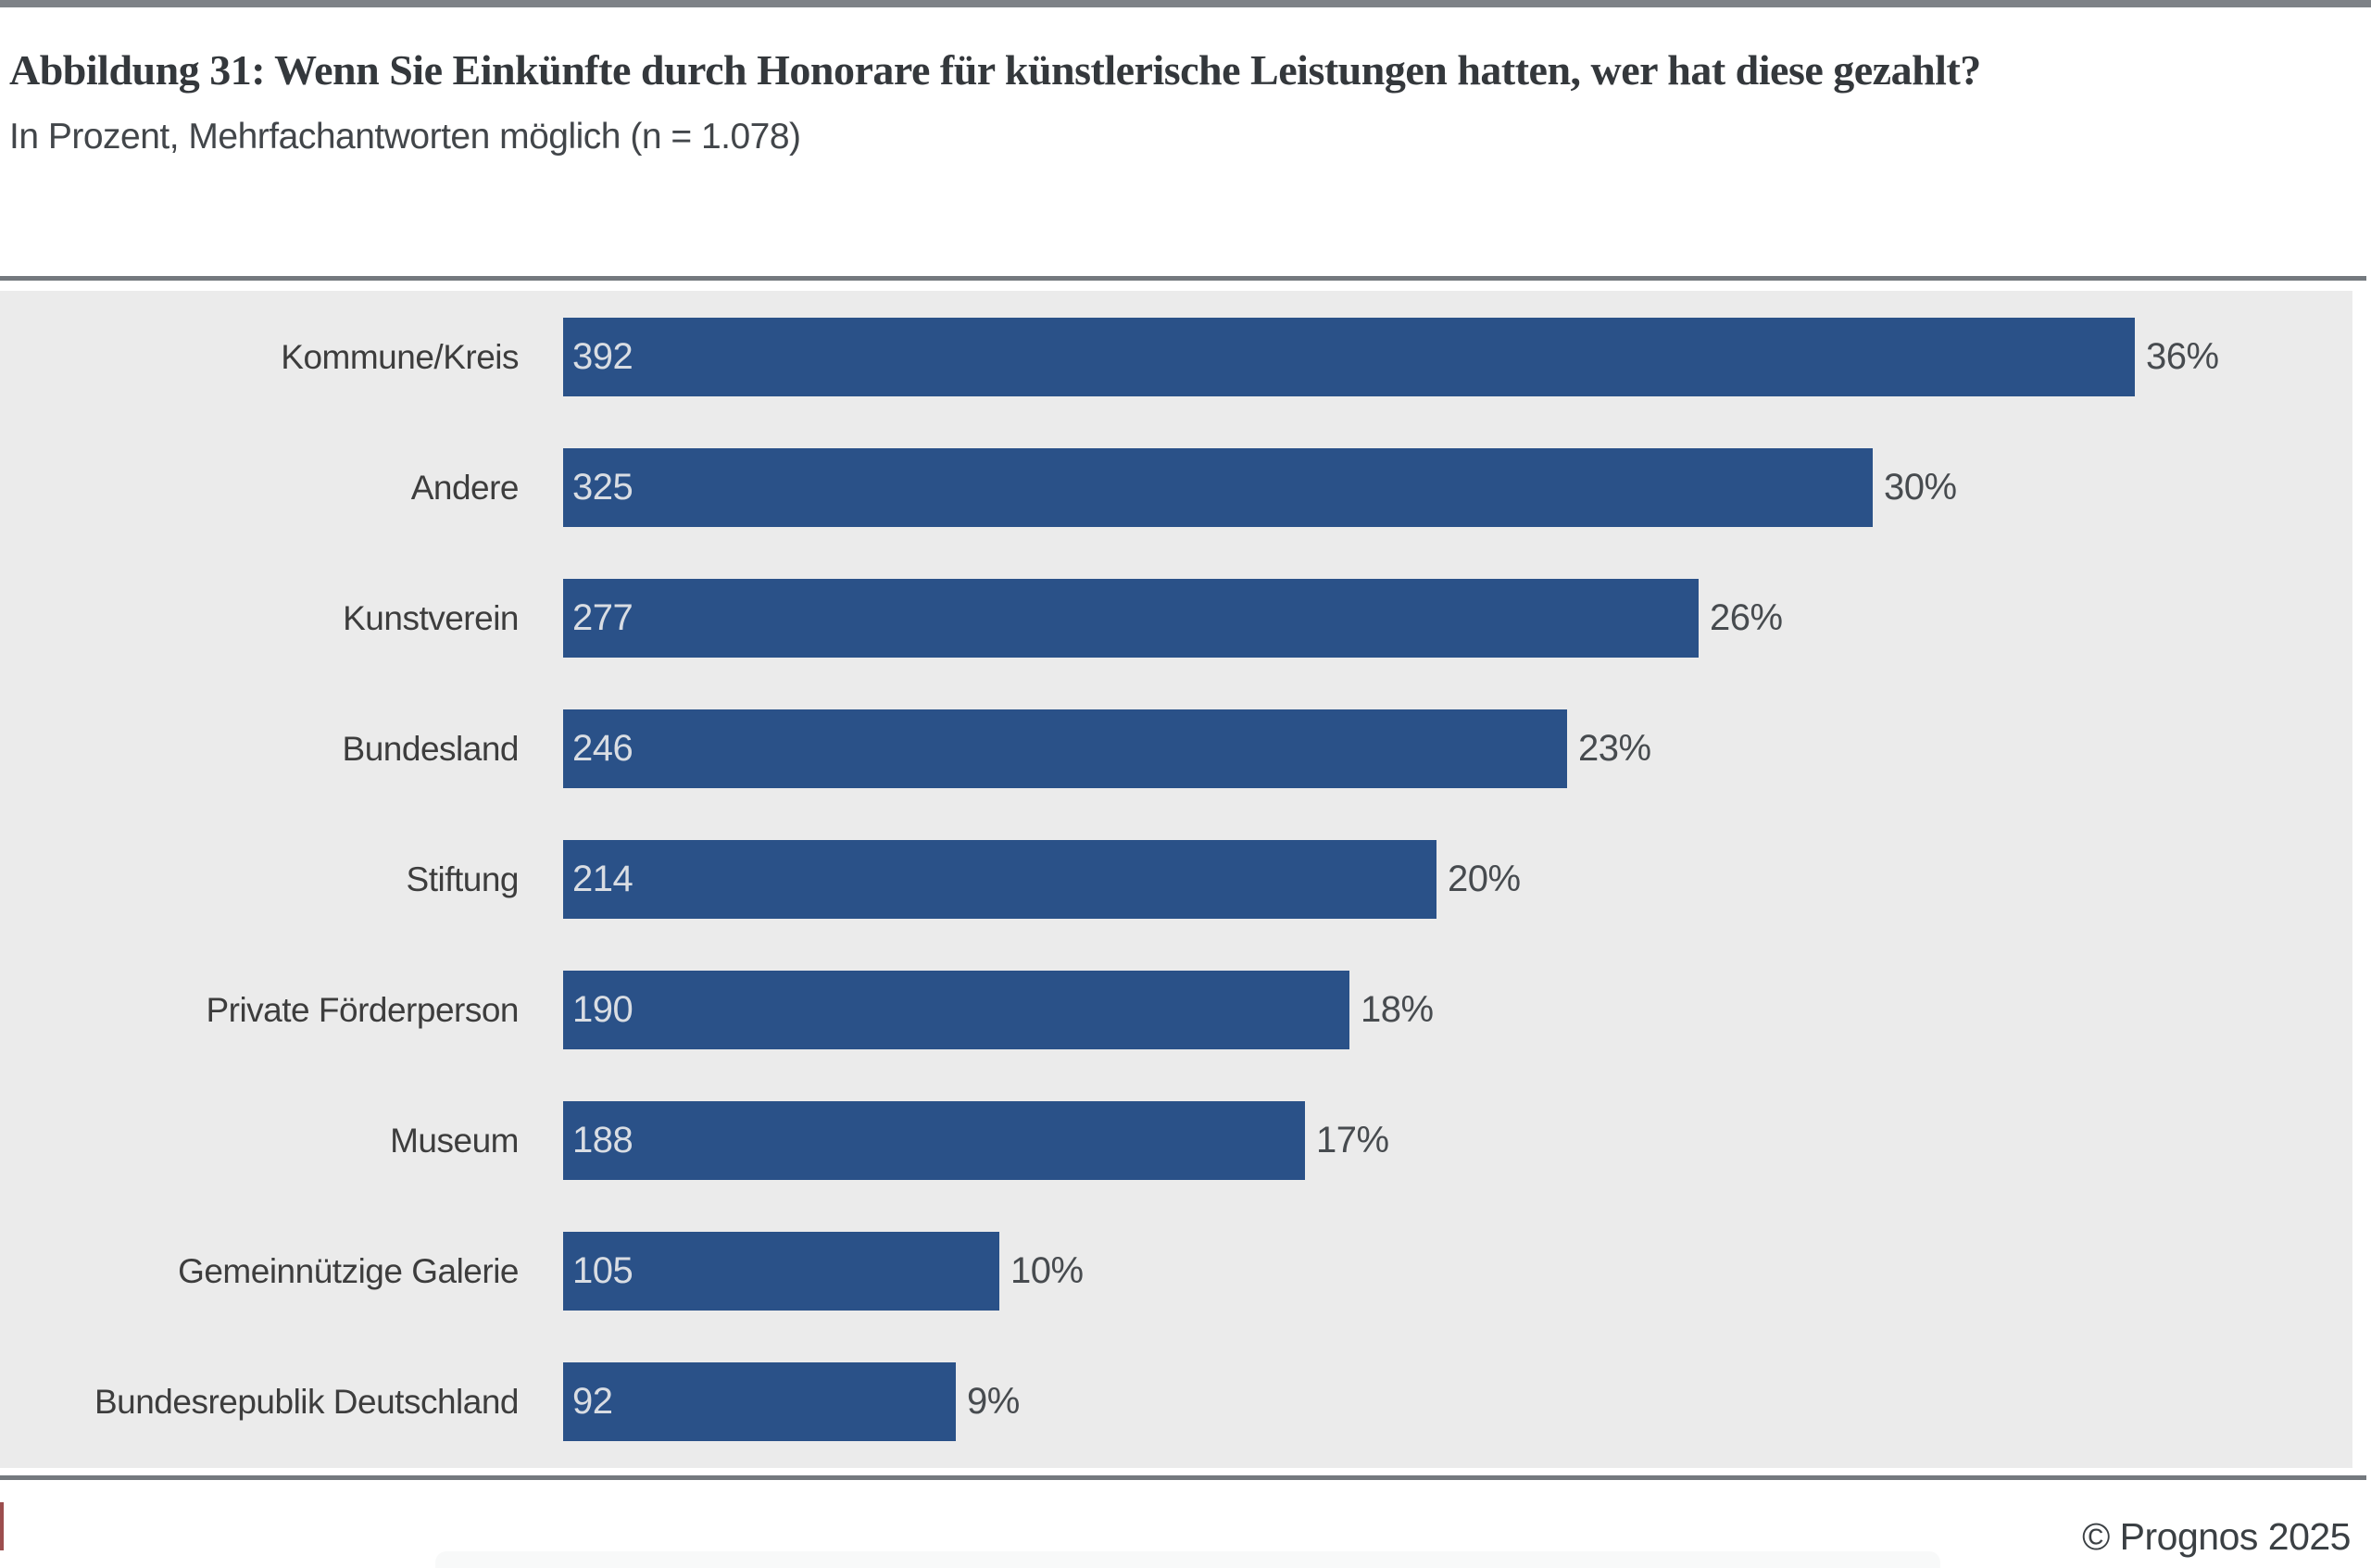 This screenshot has width=2371, height=1568. Describe the element at coordinates (1457, 1271) in the screenshot. I see `bar-track: 105 10%` at that location.